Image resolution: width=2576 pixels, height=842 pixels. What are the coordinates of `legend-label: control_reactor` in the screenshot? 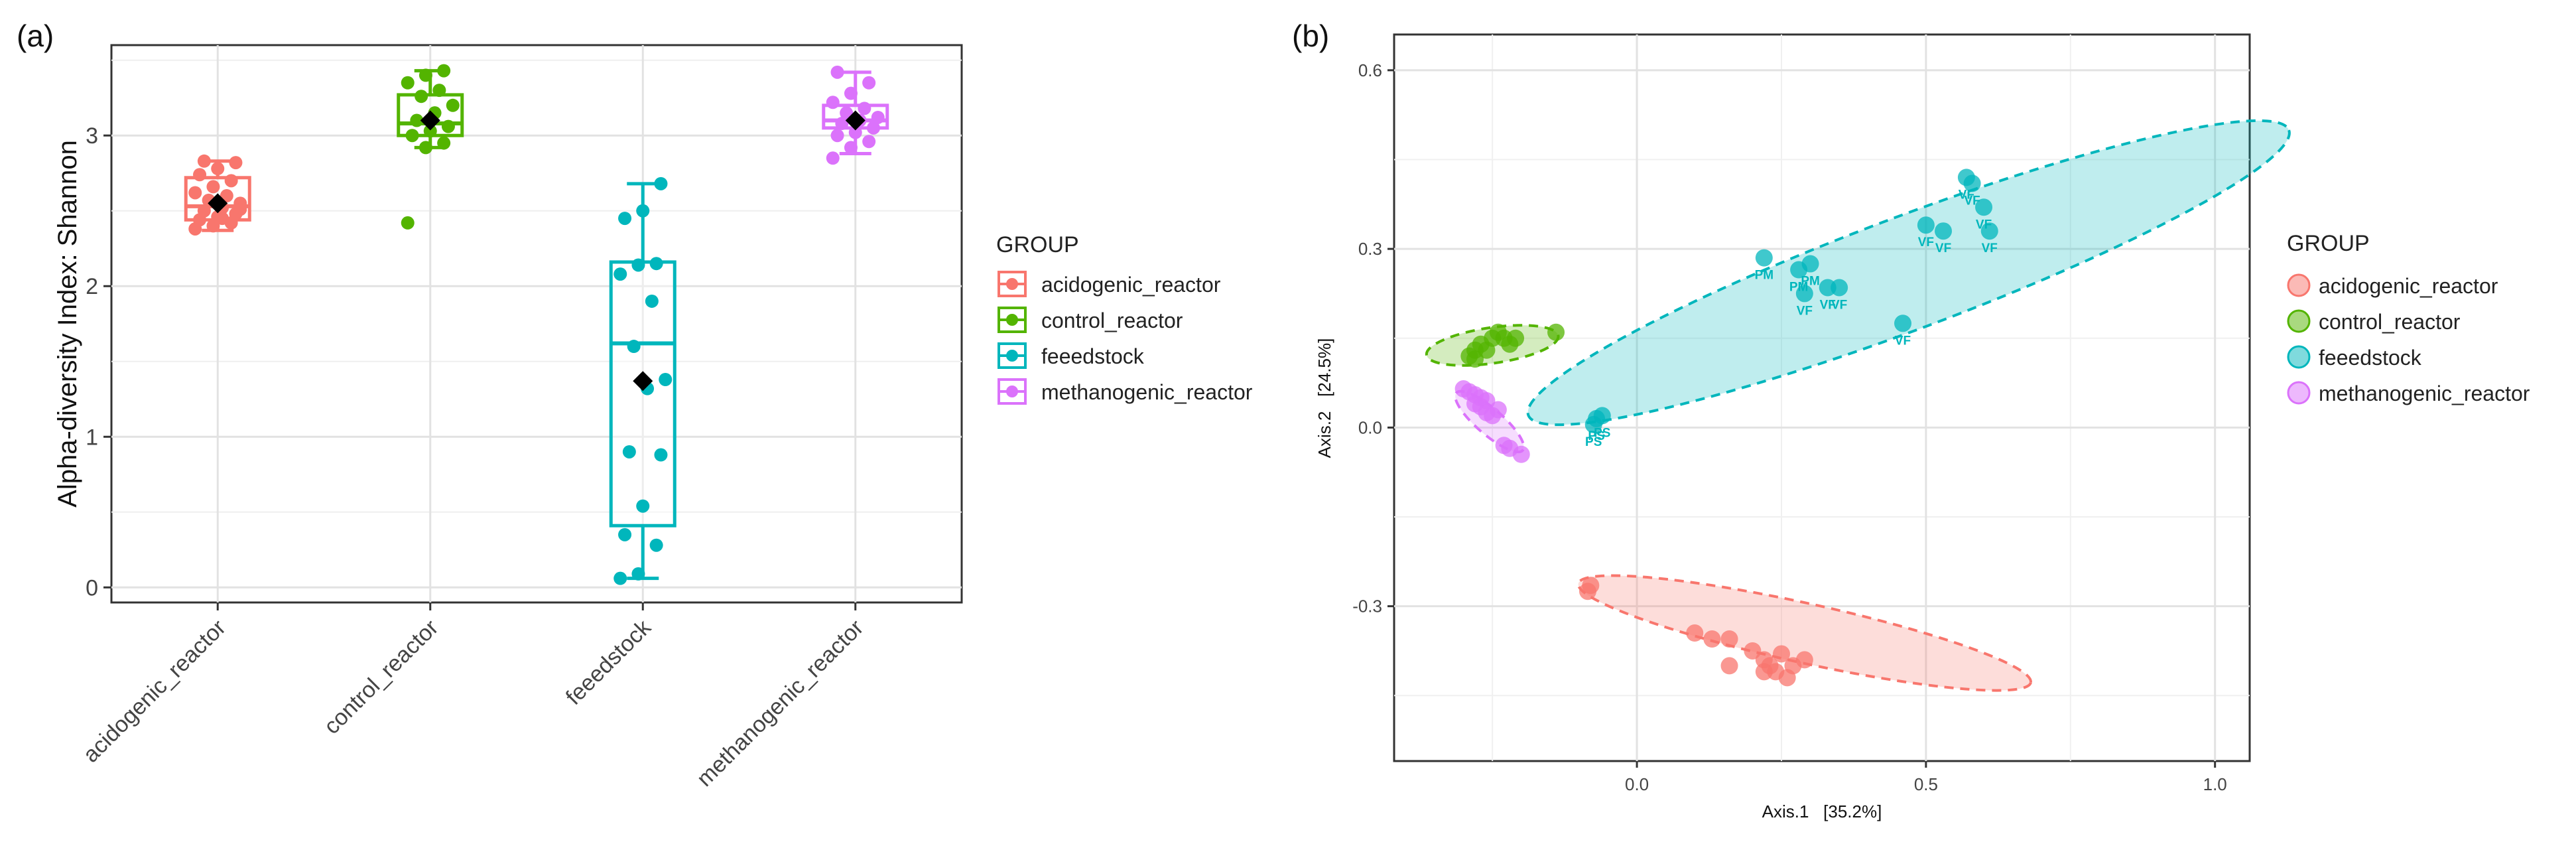 It's located at (1112, 320).